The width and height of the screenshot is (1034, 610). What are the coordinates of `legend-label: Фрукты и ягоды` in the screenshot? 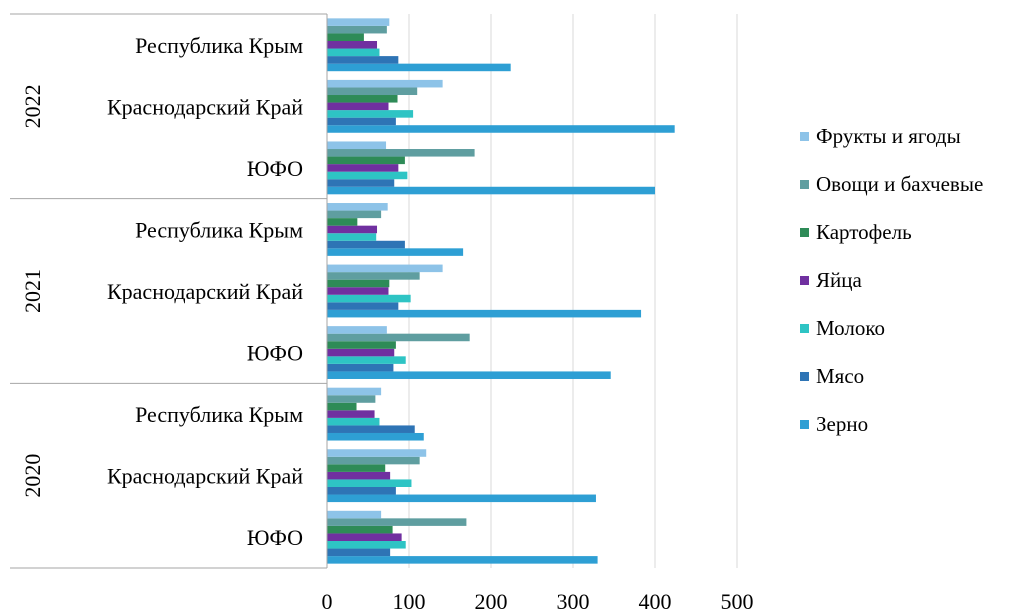 It's located at (888, 135).